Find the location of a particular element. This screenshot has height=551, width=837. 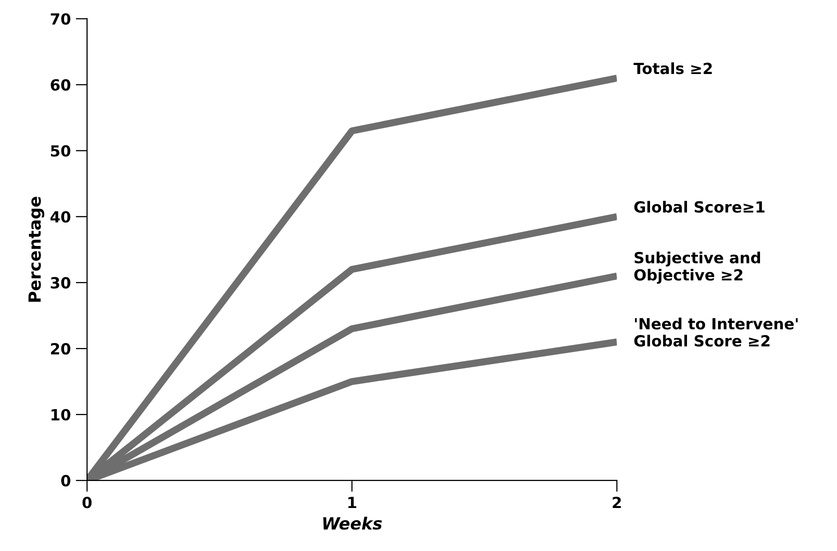

y-tick-label: 20 is located at coordinates (60, 349).